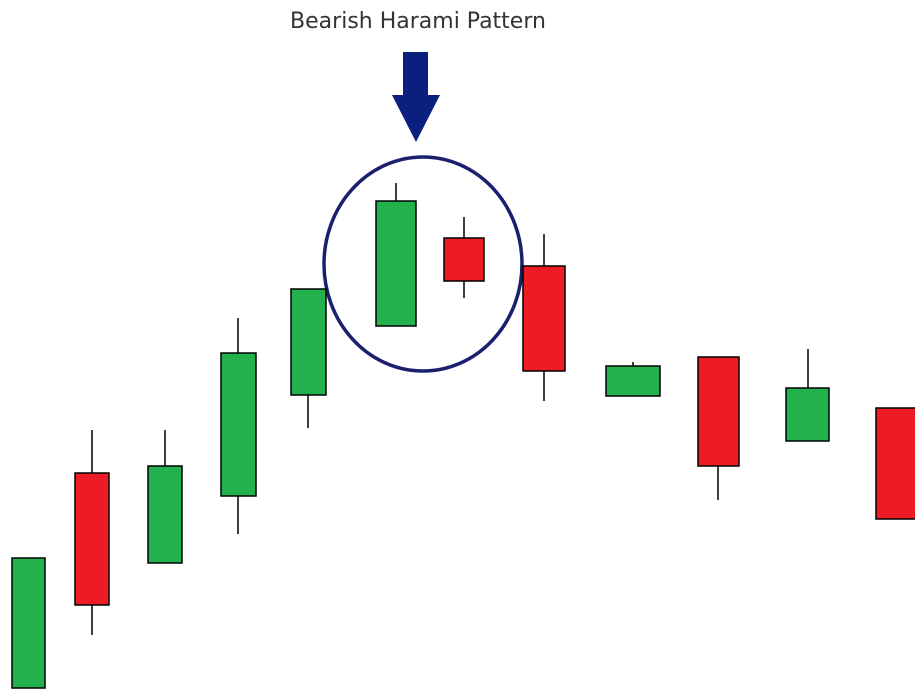 Image resolution: width=915 pixels, height=693 pixels. What do you see at coordinates (423, 264) in the screenshot?
I see `highlight-circle` at bounding box center [423, 264].